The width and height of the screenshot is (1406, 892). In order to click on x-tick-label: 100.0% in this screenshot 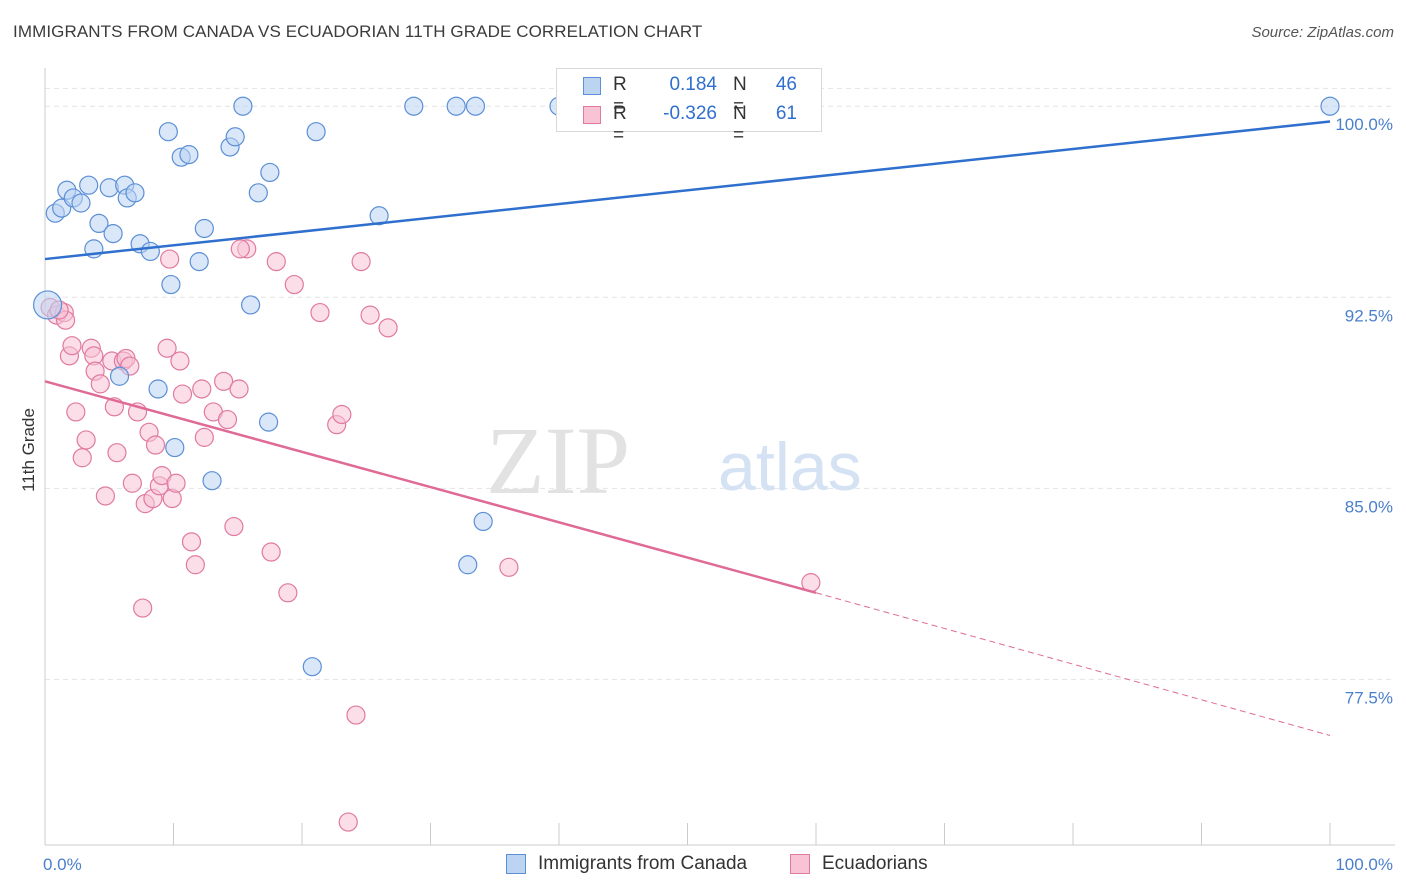, I will do `click(1364, 864)`.